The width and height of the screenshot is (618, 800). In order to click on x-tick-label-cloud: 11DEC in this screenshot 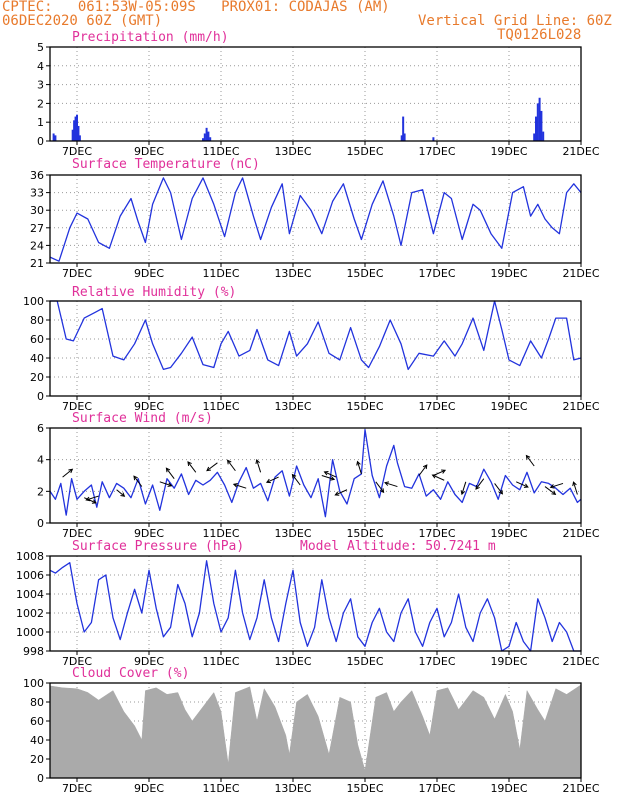, I will do `click(220, 788)`.